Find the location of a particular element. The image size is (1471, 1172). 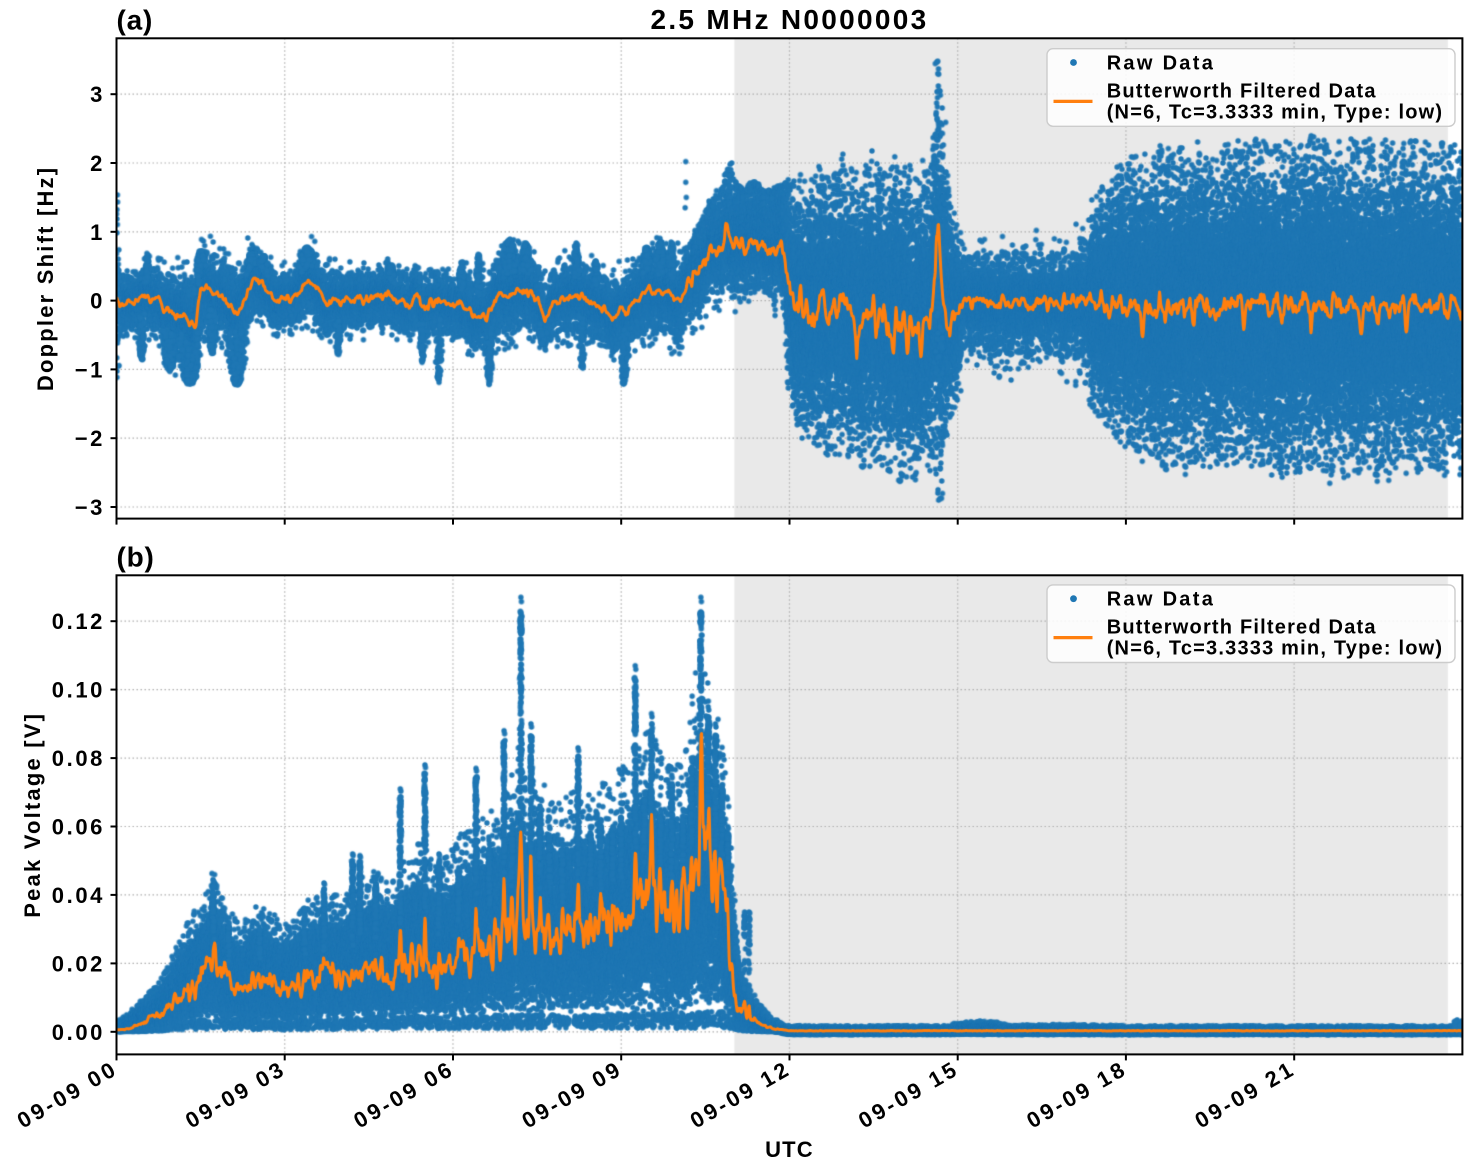

svg-text: (a) is located at coordinates (135, 20).